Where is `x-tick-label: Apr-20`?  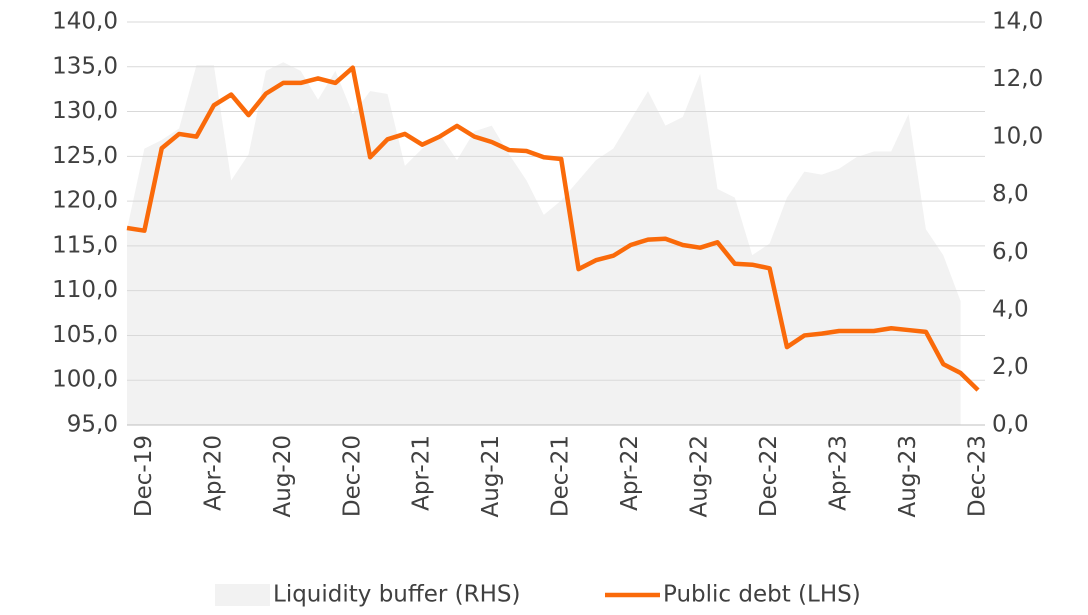 x-tick-label: Apr-20 is located at coordinates (213, 473).